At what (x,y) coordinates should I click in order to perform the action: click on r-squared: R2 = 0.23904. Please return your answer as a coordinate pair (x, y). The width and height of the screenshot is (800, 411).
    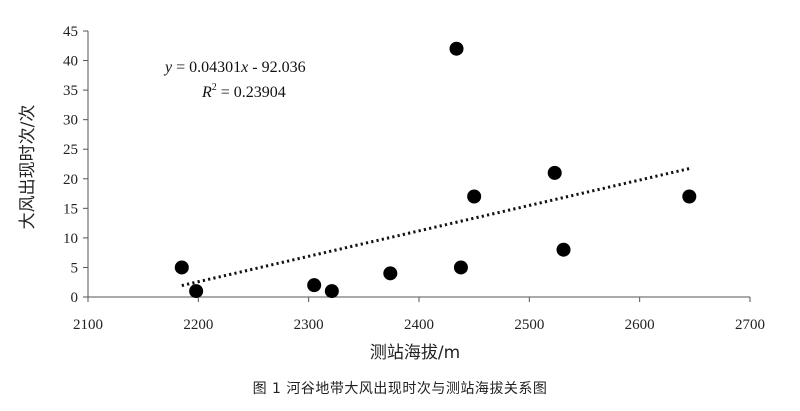
    Looking at the image, I should click on (243, 91).